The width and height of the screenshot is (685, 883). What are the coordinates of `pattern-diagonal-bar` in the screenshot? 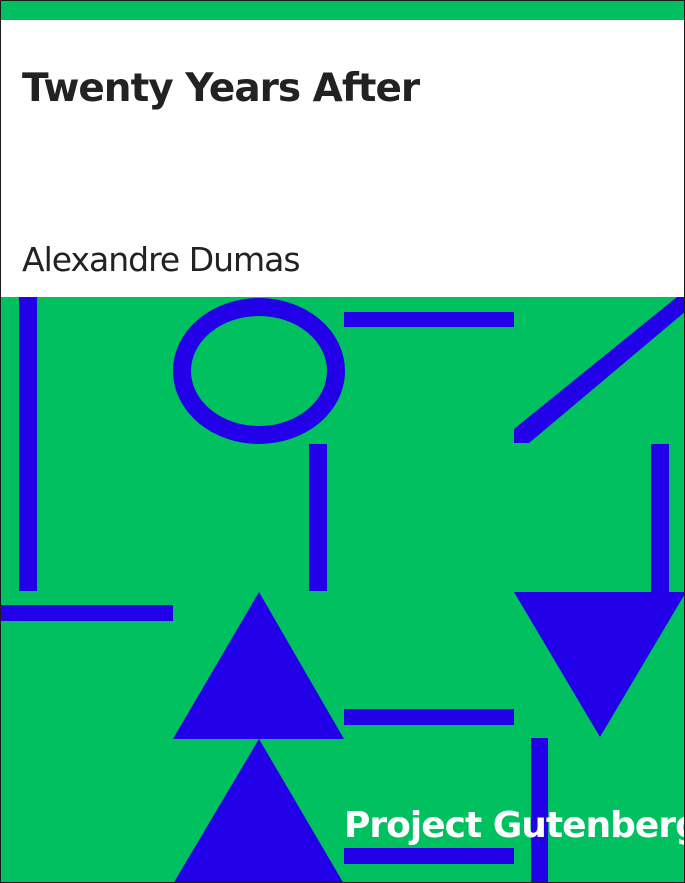 It's located at (599, 370).